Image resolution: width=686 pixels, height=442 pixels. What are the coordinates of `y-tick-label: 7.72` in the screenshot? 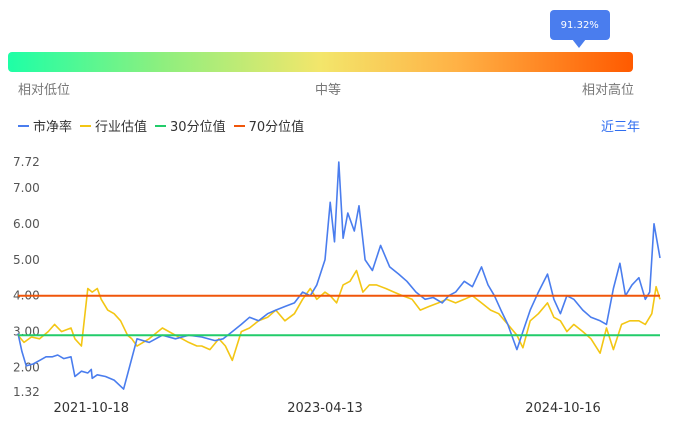 It's located at (26, 162).